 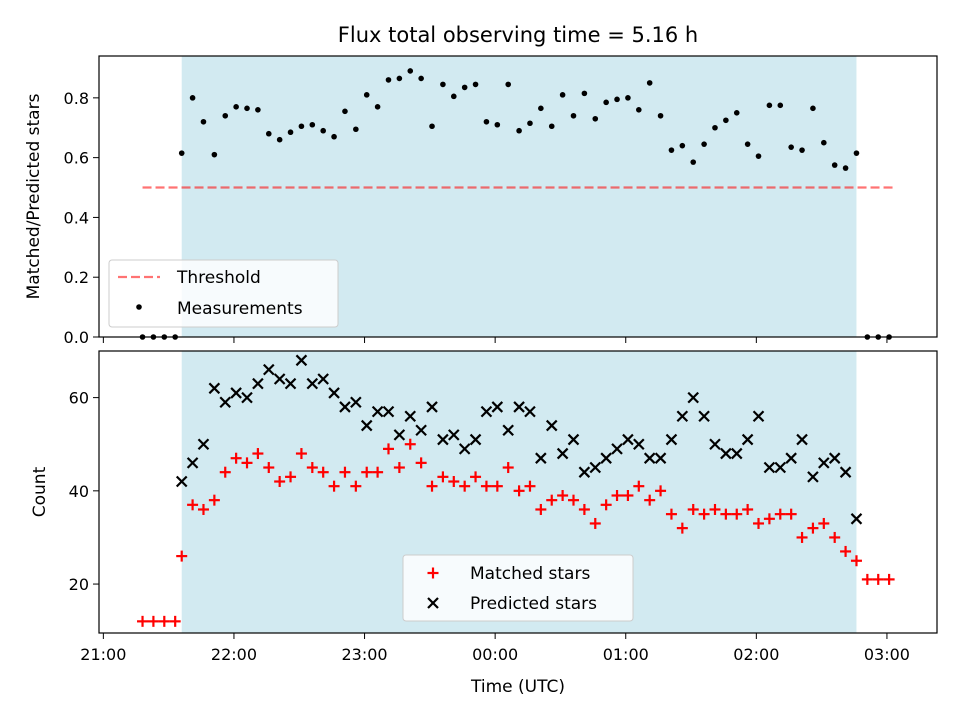 What do you see at coordinates (79, 584) in the screenshot?
I see `y-tick-label: 20` at bounding box center [79, 584].